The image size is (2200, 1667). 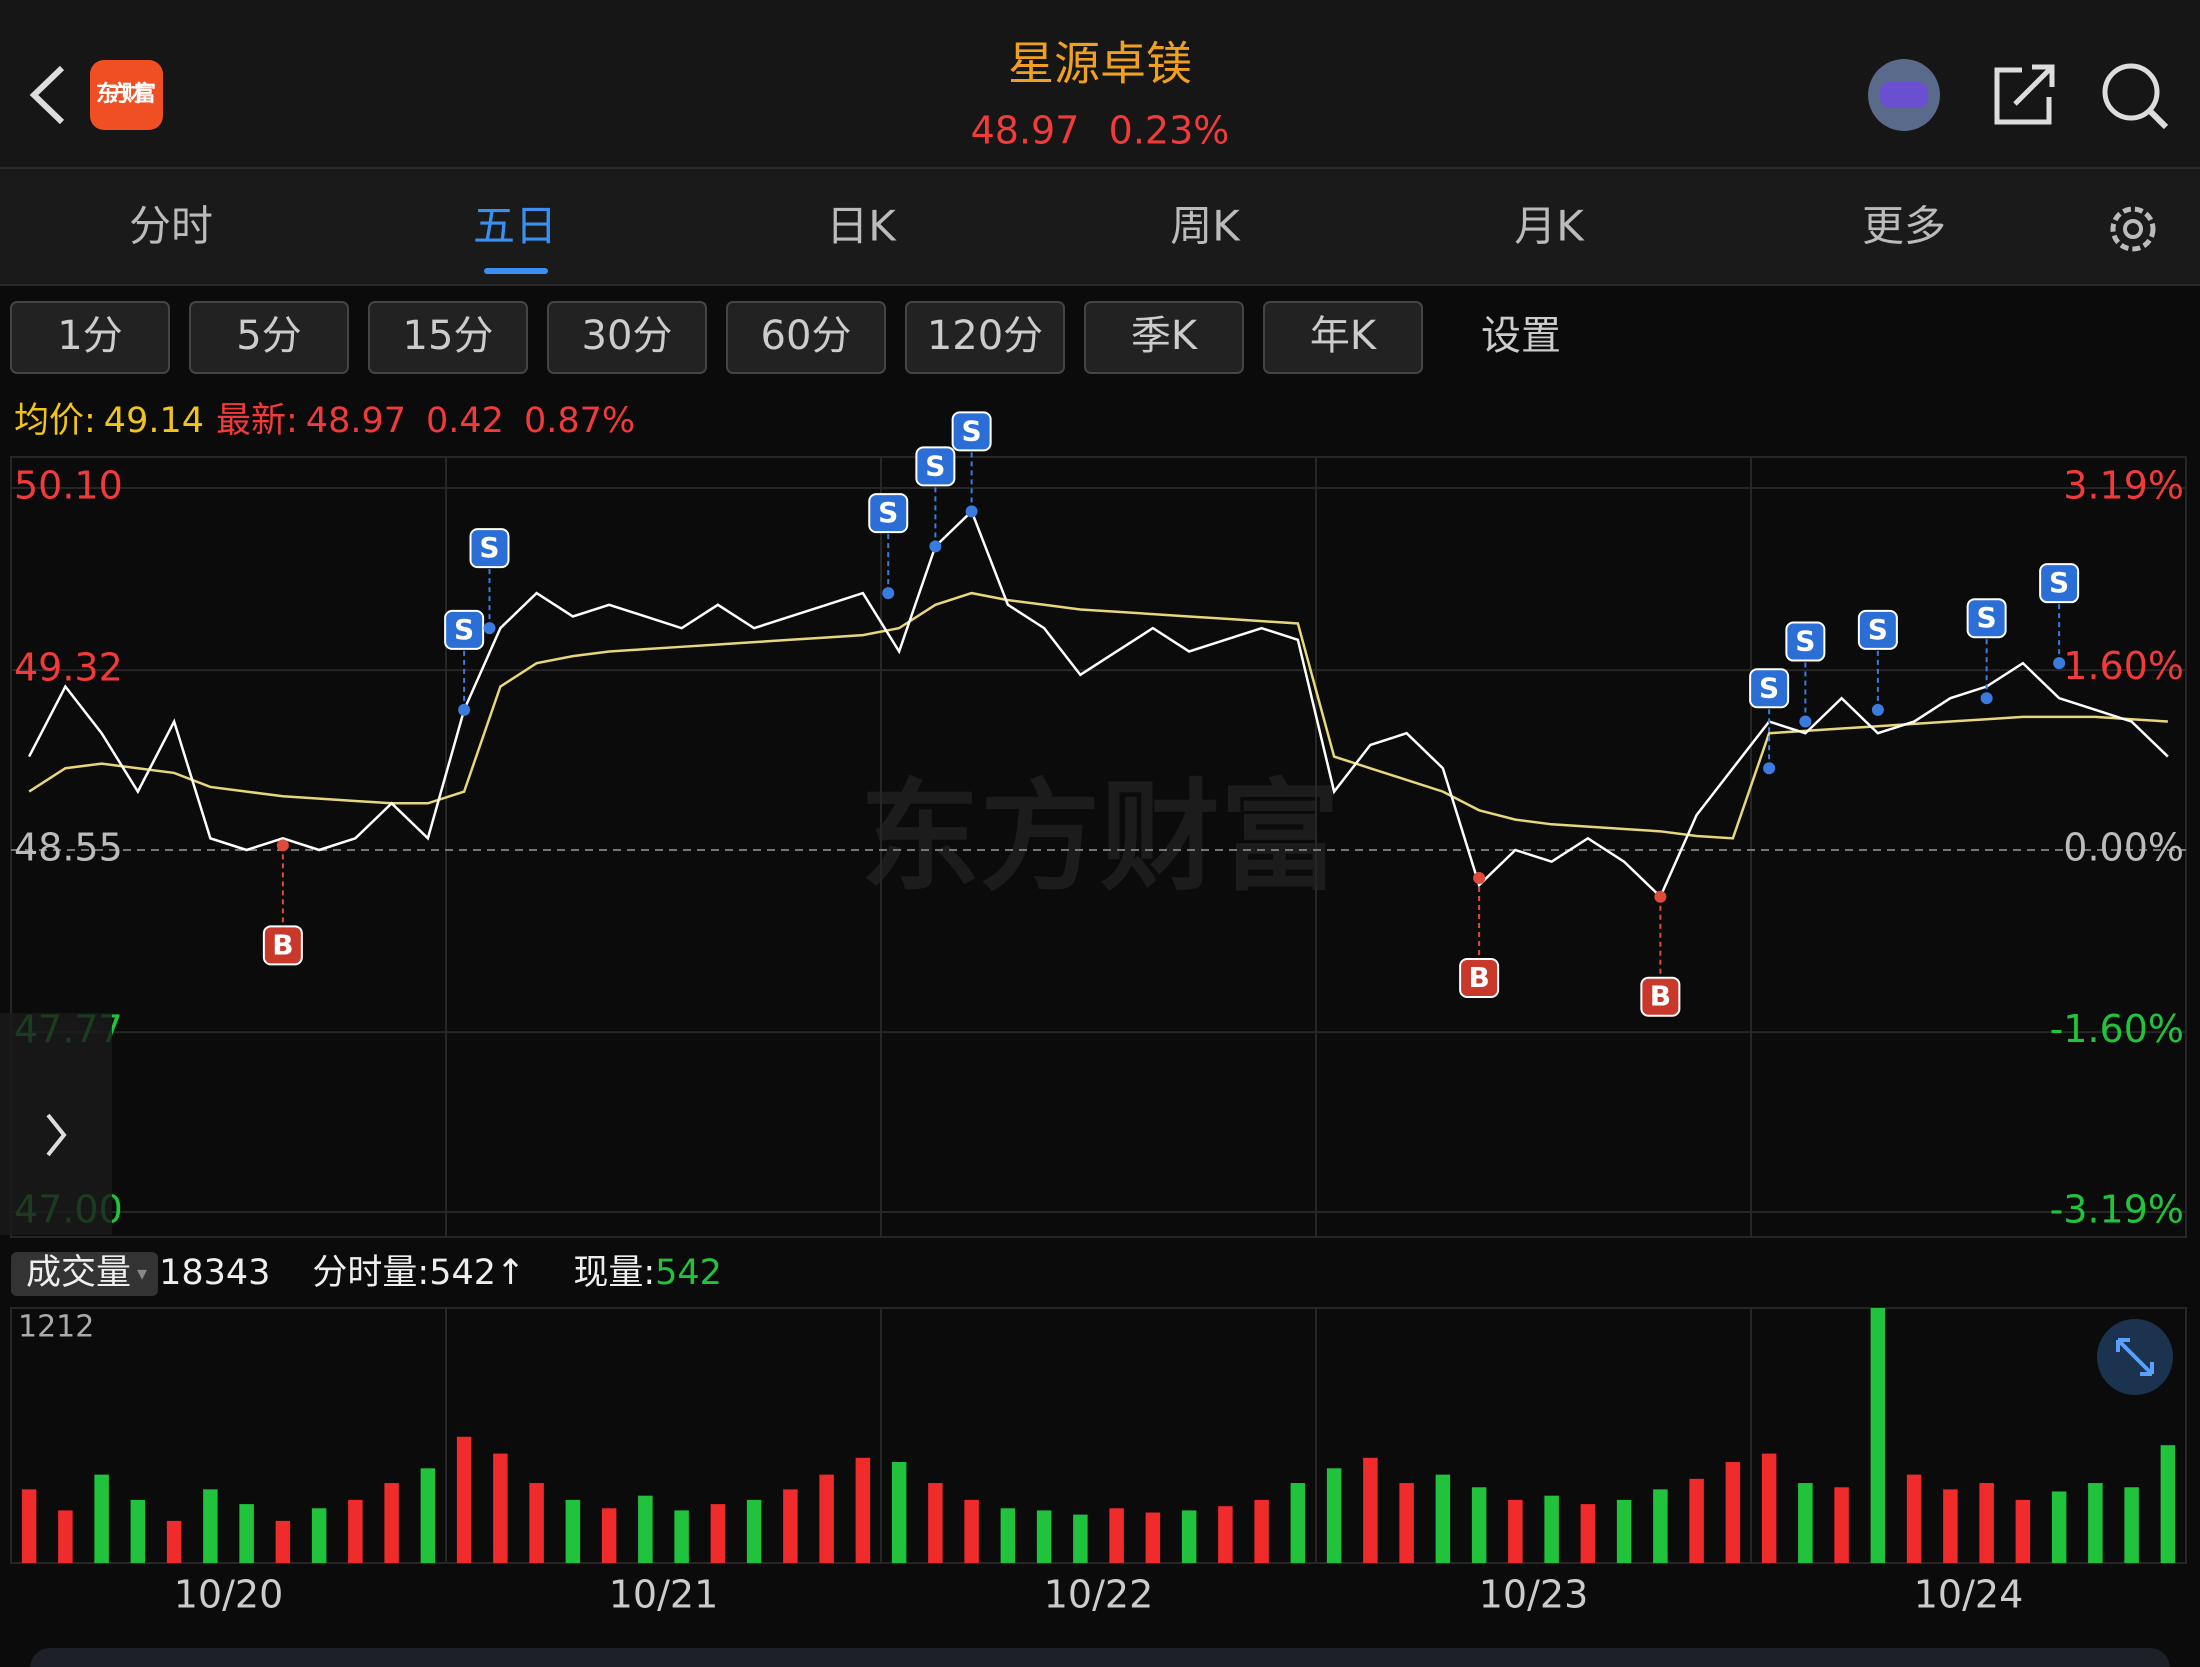 What do you see at coordinates (2123, 666) in the screenshot?
I see `y2-tick-label: 1.60%` at bounding box center [2123, 666].